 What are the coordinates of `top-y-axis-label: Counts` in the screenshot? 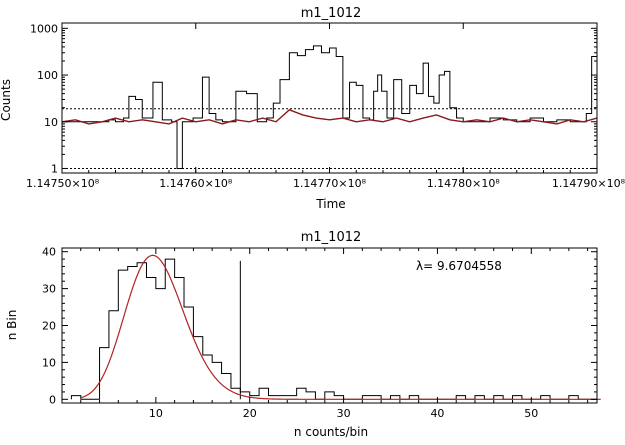 It's located at (6, 100).